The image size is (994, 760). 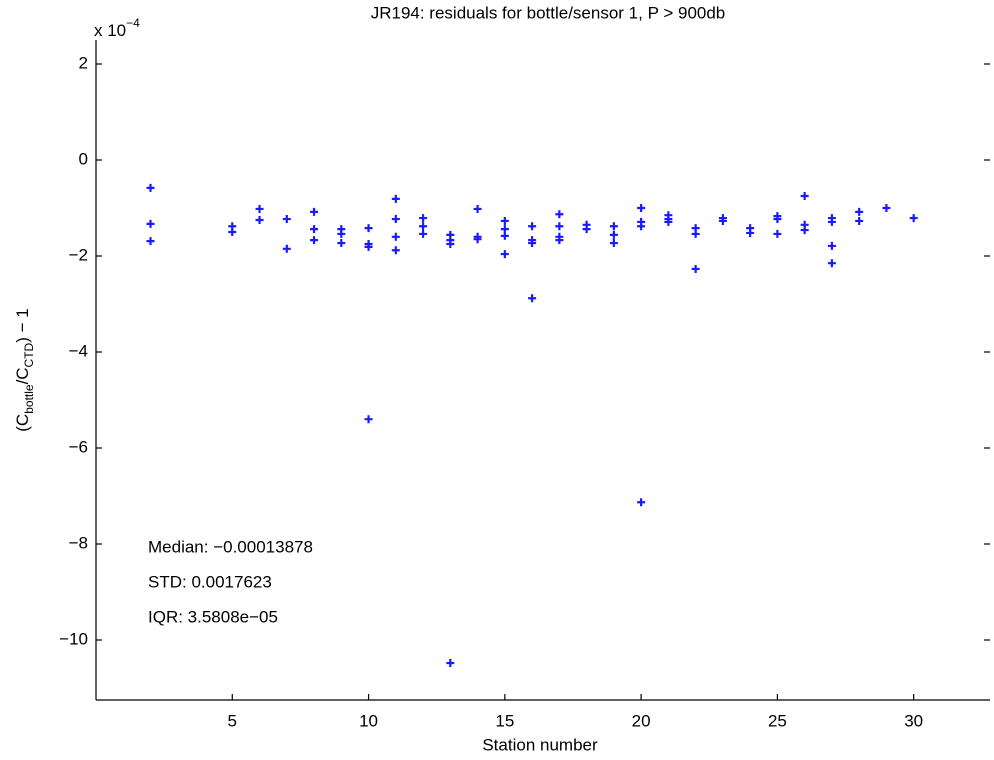 I want to click on stat-annotation: IQR: 3.5808e−05, so click(x=213, y=616).